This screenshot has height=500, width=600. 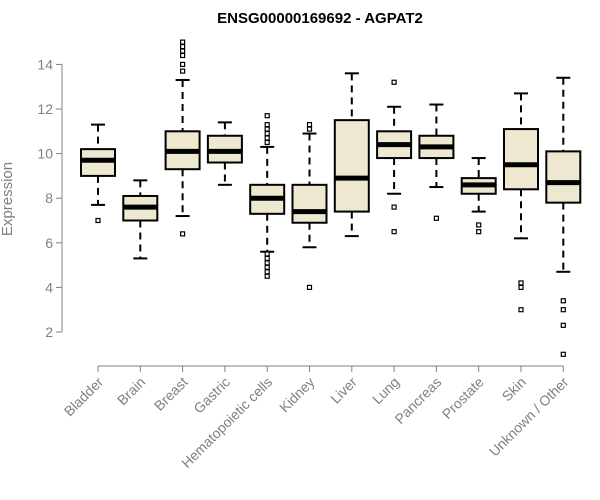 I want to click on x-tick-label: Pancreas, so click(x=417, y=400).